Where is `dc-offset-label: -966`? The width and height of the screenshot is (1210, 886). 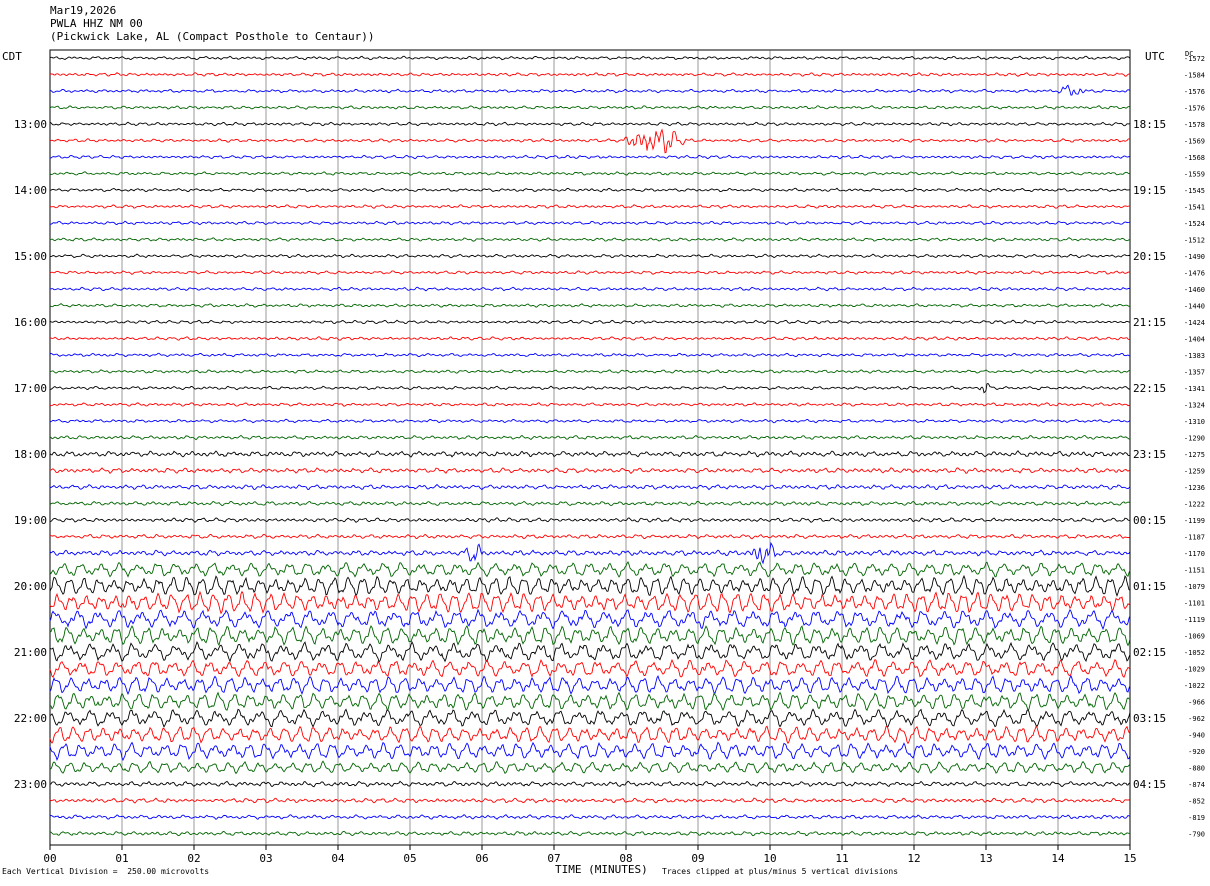
dc-offset-label: -966 is located at coordinates (1196, 703).